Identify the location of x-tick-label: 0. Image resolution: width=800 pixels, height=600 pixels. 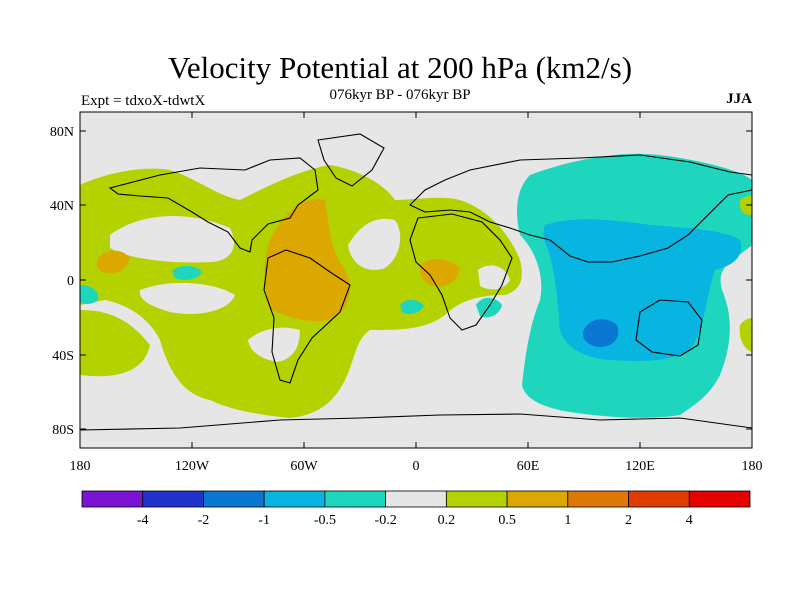
(416, 466).